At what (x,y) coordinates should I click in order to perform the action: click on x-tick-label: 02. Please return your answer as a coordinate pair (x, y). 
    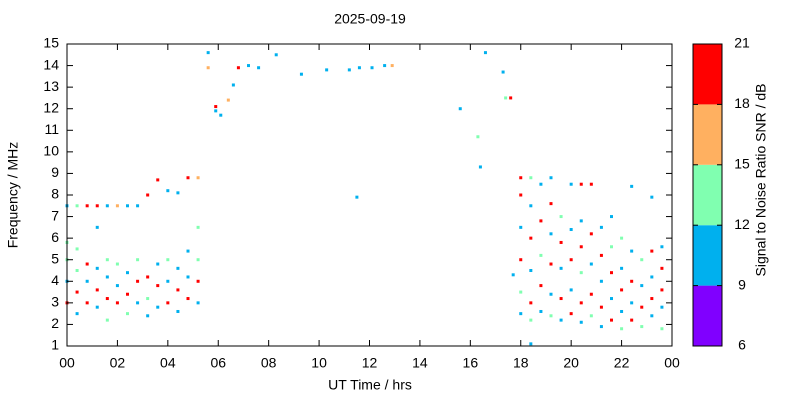
    Looking at the image, I should click on (118, 363).